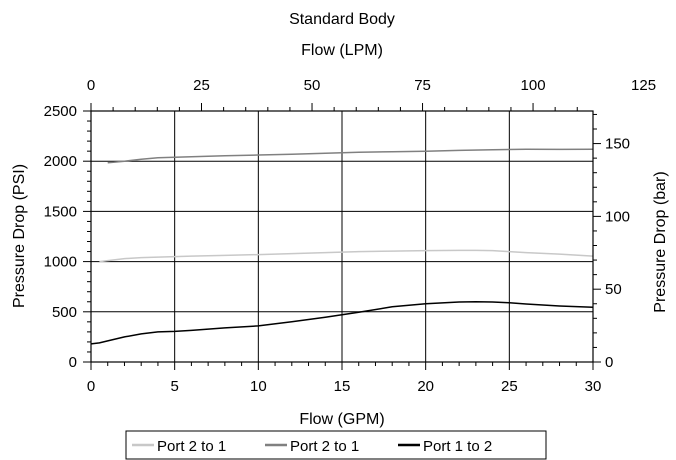  Describe the element at coordinates (617, 144) in the screenshot. I see `right-tick-label: 150` at that location.